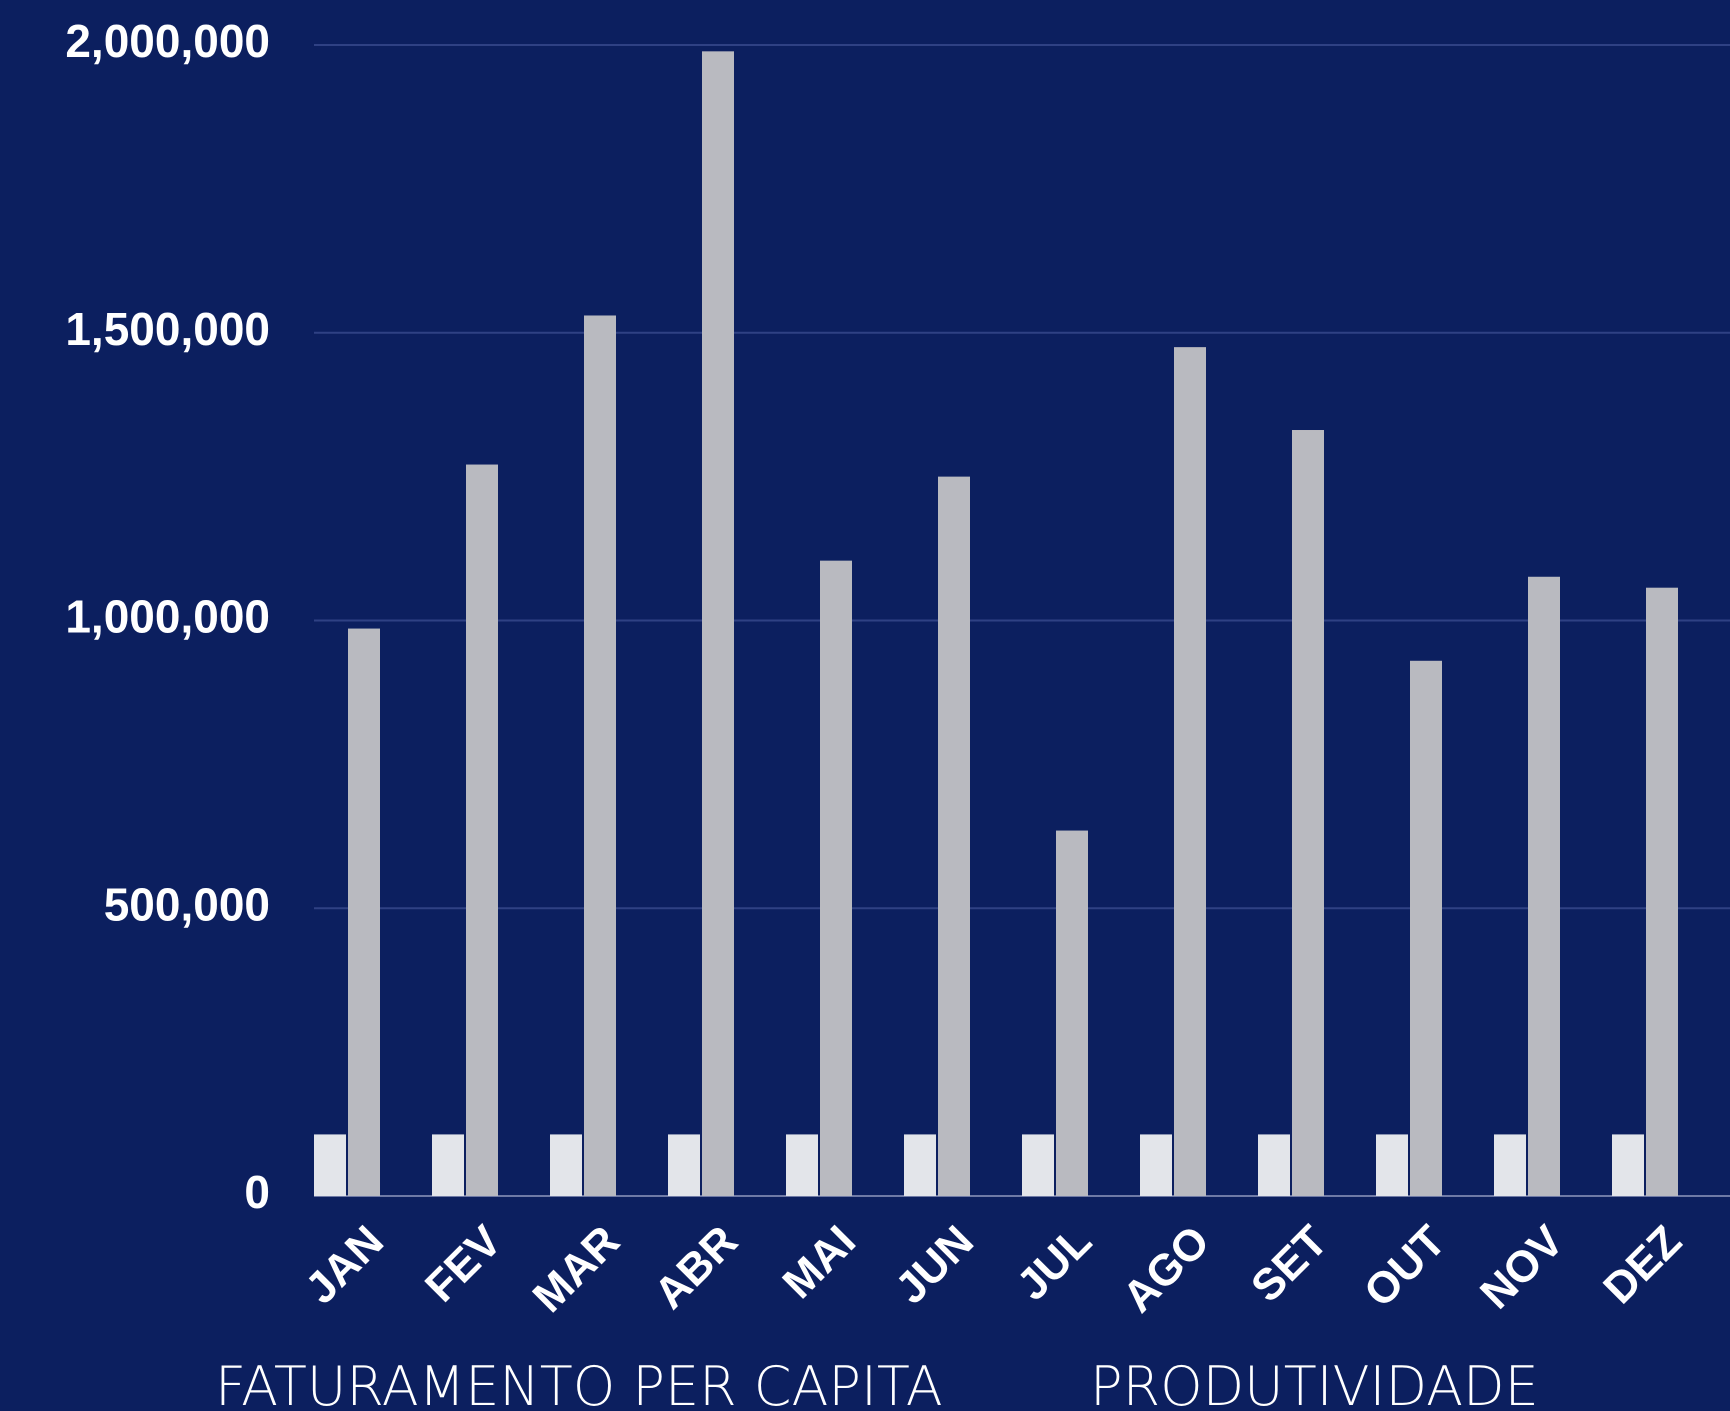 This screenshot has height=1411, width=1730. I want to click on legend-label: PRODUTIVIDADE, so click(1314, 1383).